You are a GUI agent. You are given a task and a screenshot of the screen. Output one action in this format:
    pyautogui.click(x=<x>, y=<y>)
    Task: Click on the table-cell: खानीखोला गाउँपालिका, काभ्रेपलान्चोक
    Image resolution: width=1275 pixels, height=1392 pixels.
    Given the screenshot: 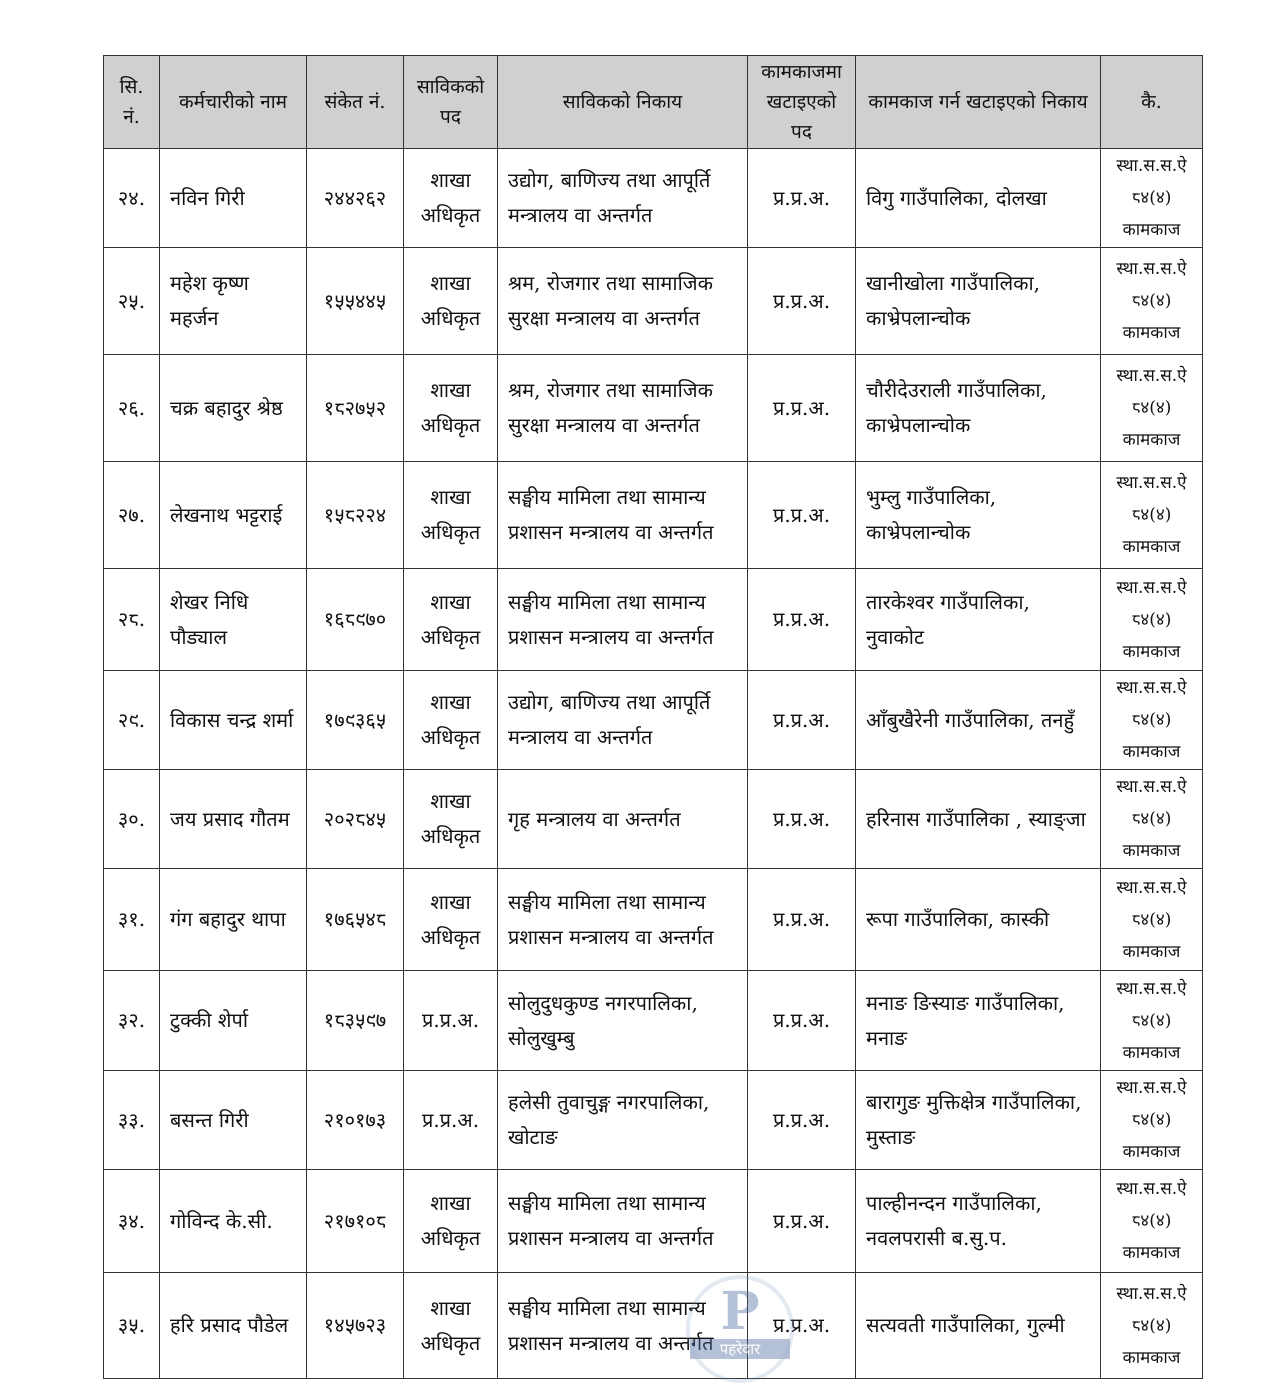 What is the action you would take?
    pyautogui.click(x=978, y=301)
    